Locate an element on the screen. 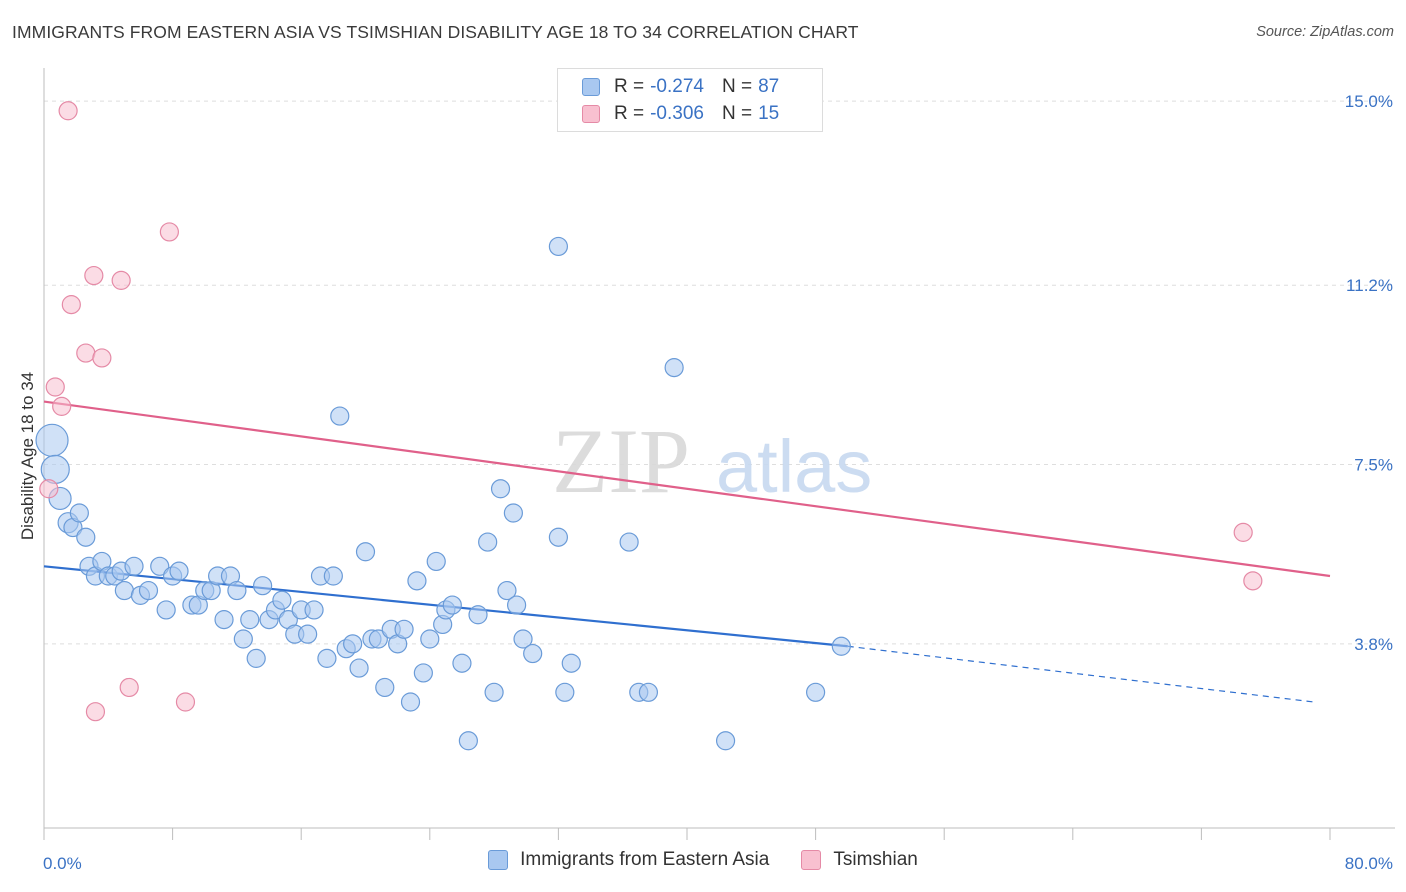 The image size is (1406, 892). legend-item-tsimshian: Tsimshian is located at coordinates (859, 860).